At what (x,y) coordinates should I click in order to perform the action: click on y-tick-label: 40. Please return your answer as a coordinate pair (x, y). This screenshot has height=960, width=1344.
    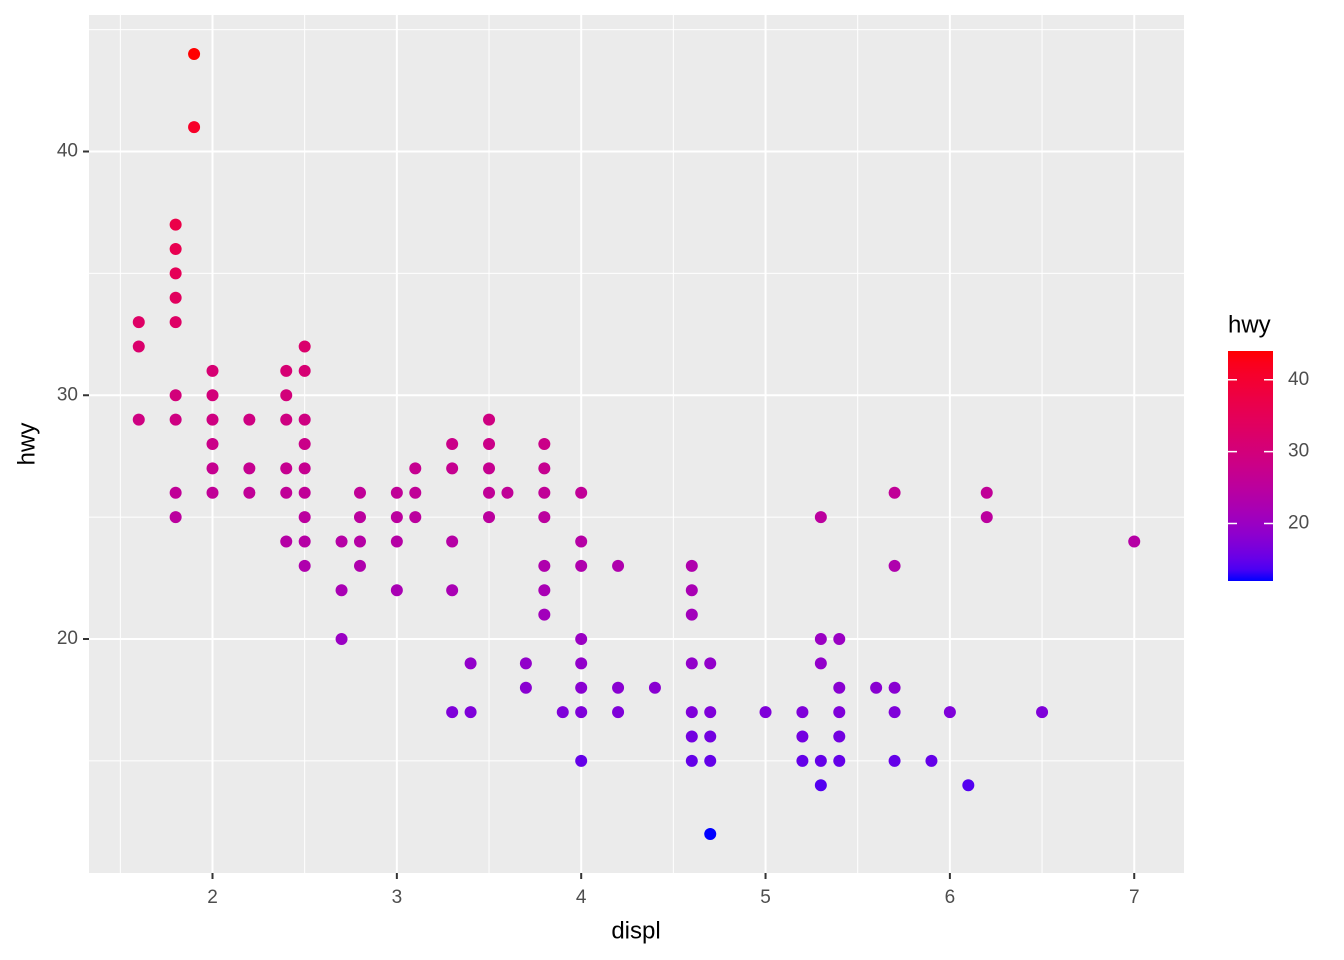
    Looking at the image, I should click on (67, 151).